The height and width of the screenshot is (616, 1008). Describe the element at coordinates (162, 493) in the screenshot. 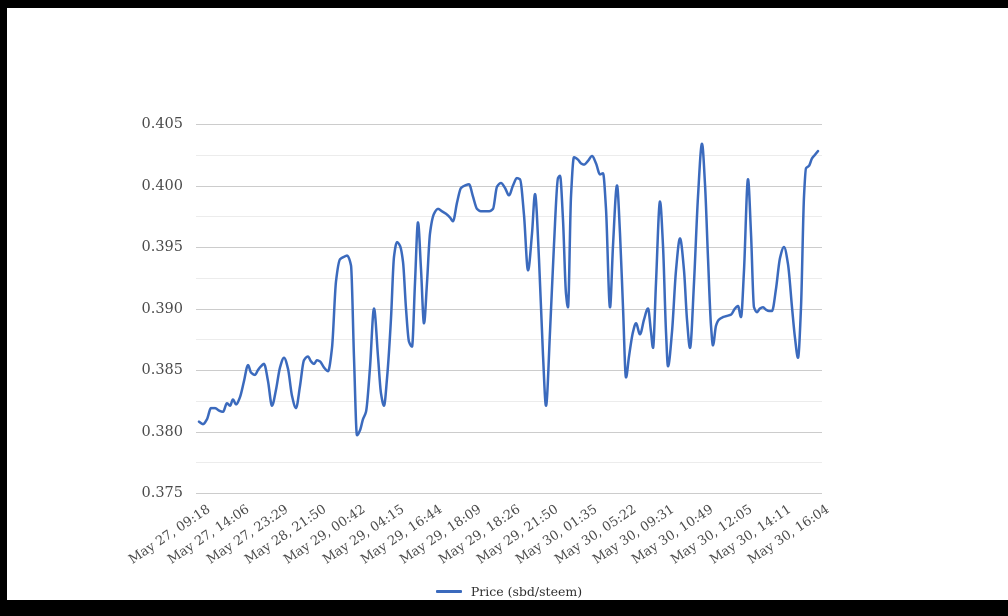

I see `y-axis-label: 0.375` at that location.